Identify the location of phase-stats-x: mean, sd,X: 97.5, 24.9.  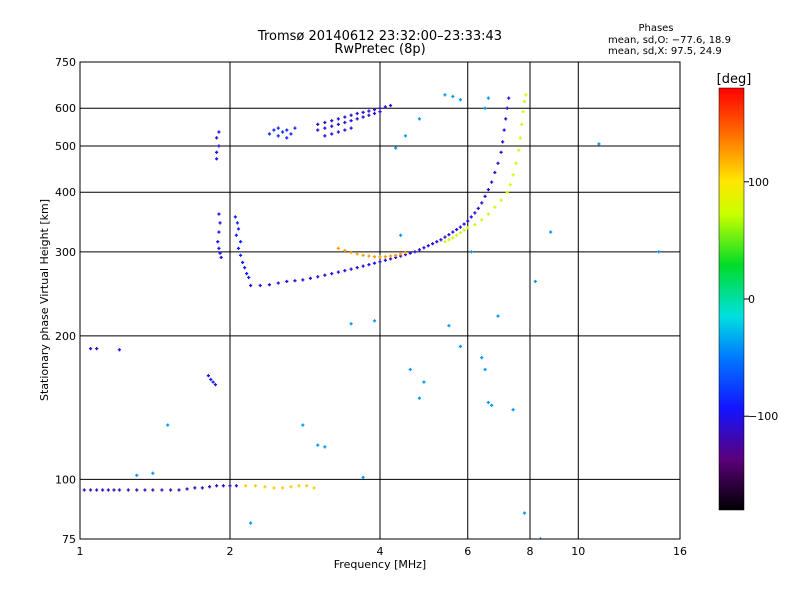
(665, 51).